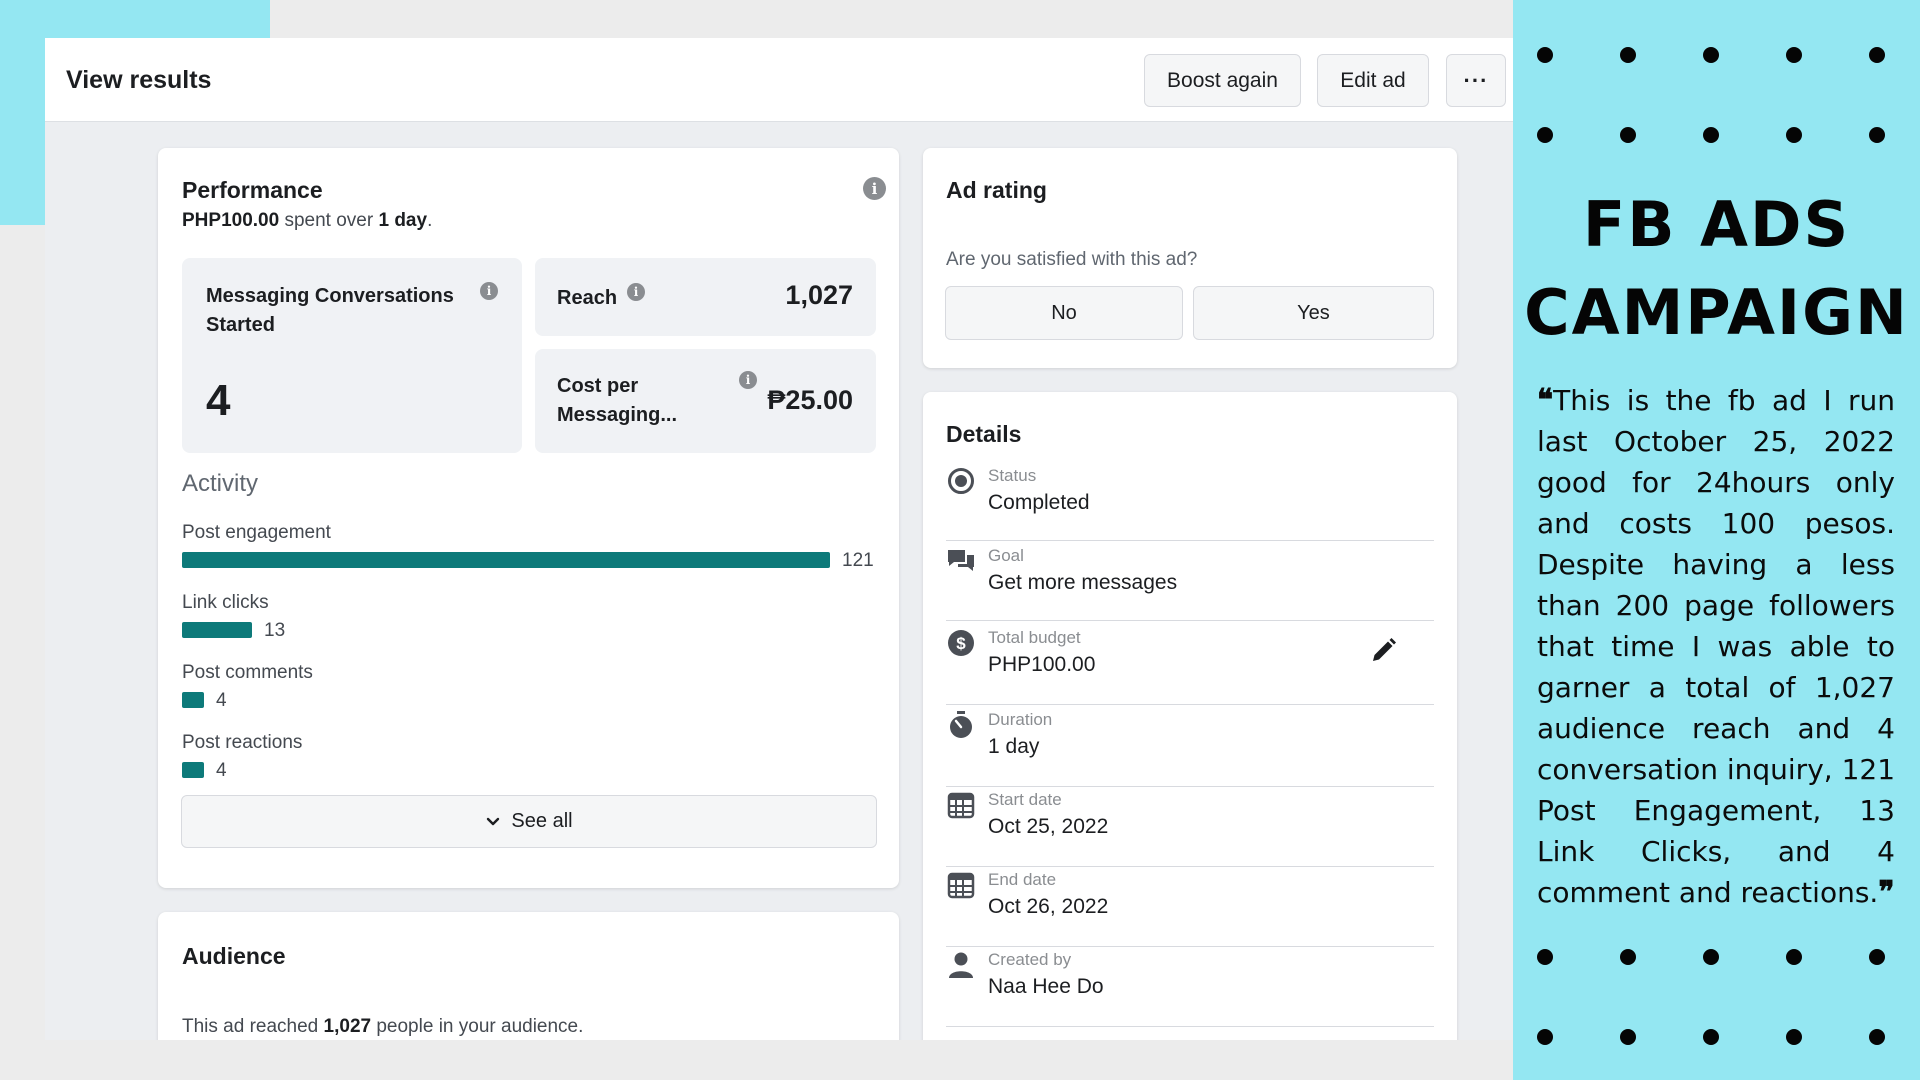 This screenshot has height=1080, width=1920. What do you see at coordinates (231, 220) in the screenshot?
I see `spent-amount: PHP100.00` at bounding box center [231, 220].